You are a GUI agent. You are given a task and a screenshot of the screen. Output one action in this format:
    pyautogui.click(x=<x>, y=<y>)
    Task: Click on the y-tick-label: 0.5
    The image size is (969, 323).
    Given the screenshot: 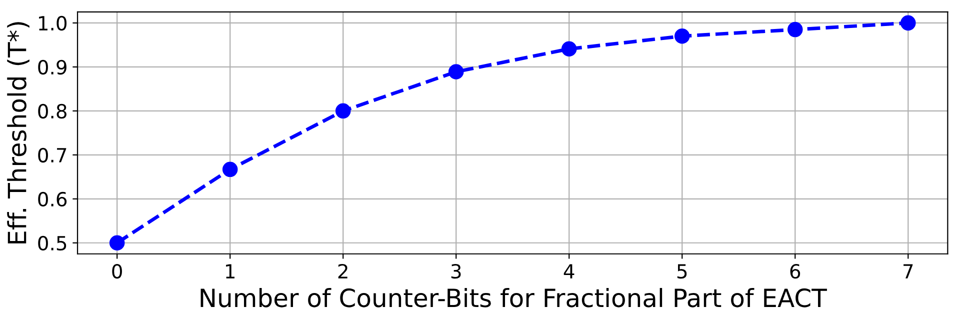 What is the action you would take?
    pyautogui.click(x=52, y=243)
    